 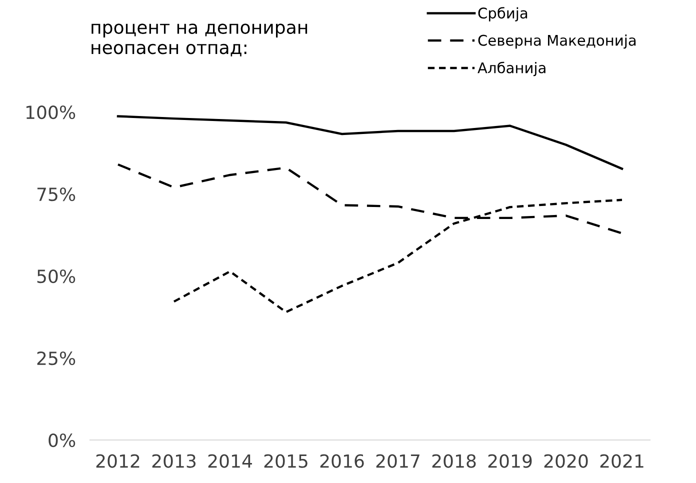 What do you see at coordinates (56, 194) in the screenshot?
I see `y-tick-label: 75%` at bounding box center [56, 194].